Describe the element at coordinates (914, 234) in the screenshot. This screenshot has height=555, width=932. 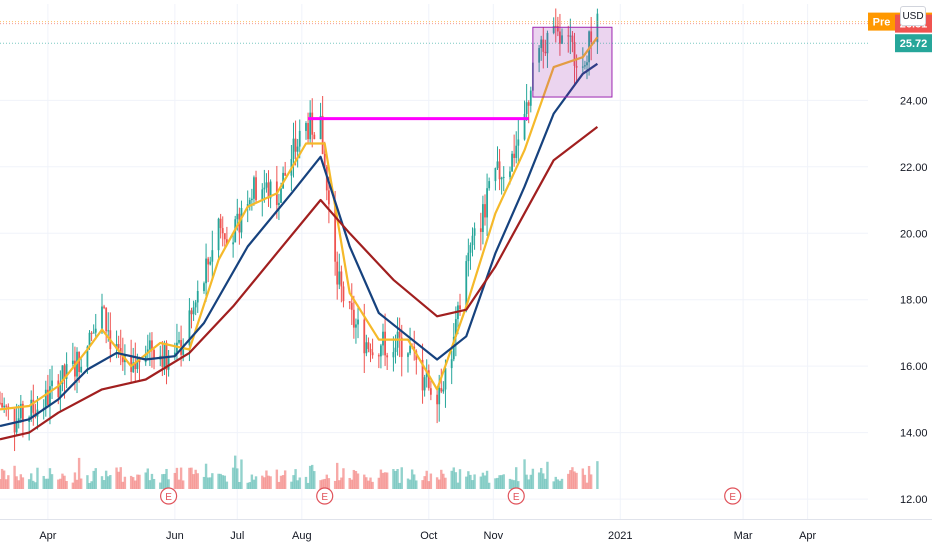
I see `y-tick-label: 20.00` at that location.